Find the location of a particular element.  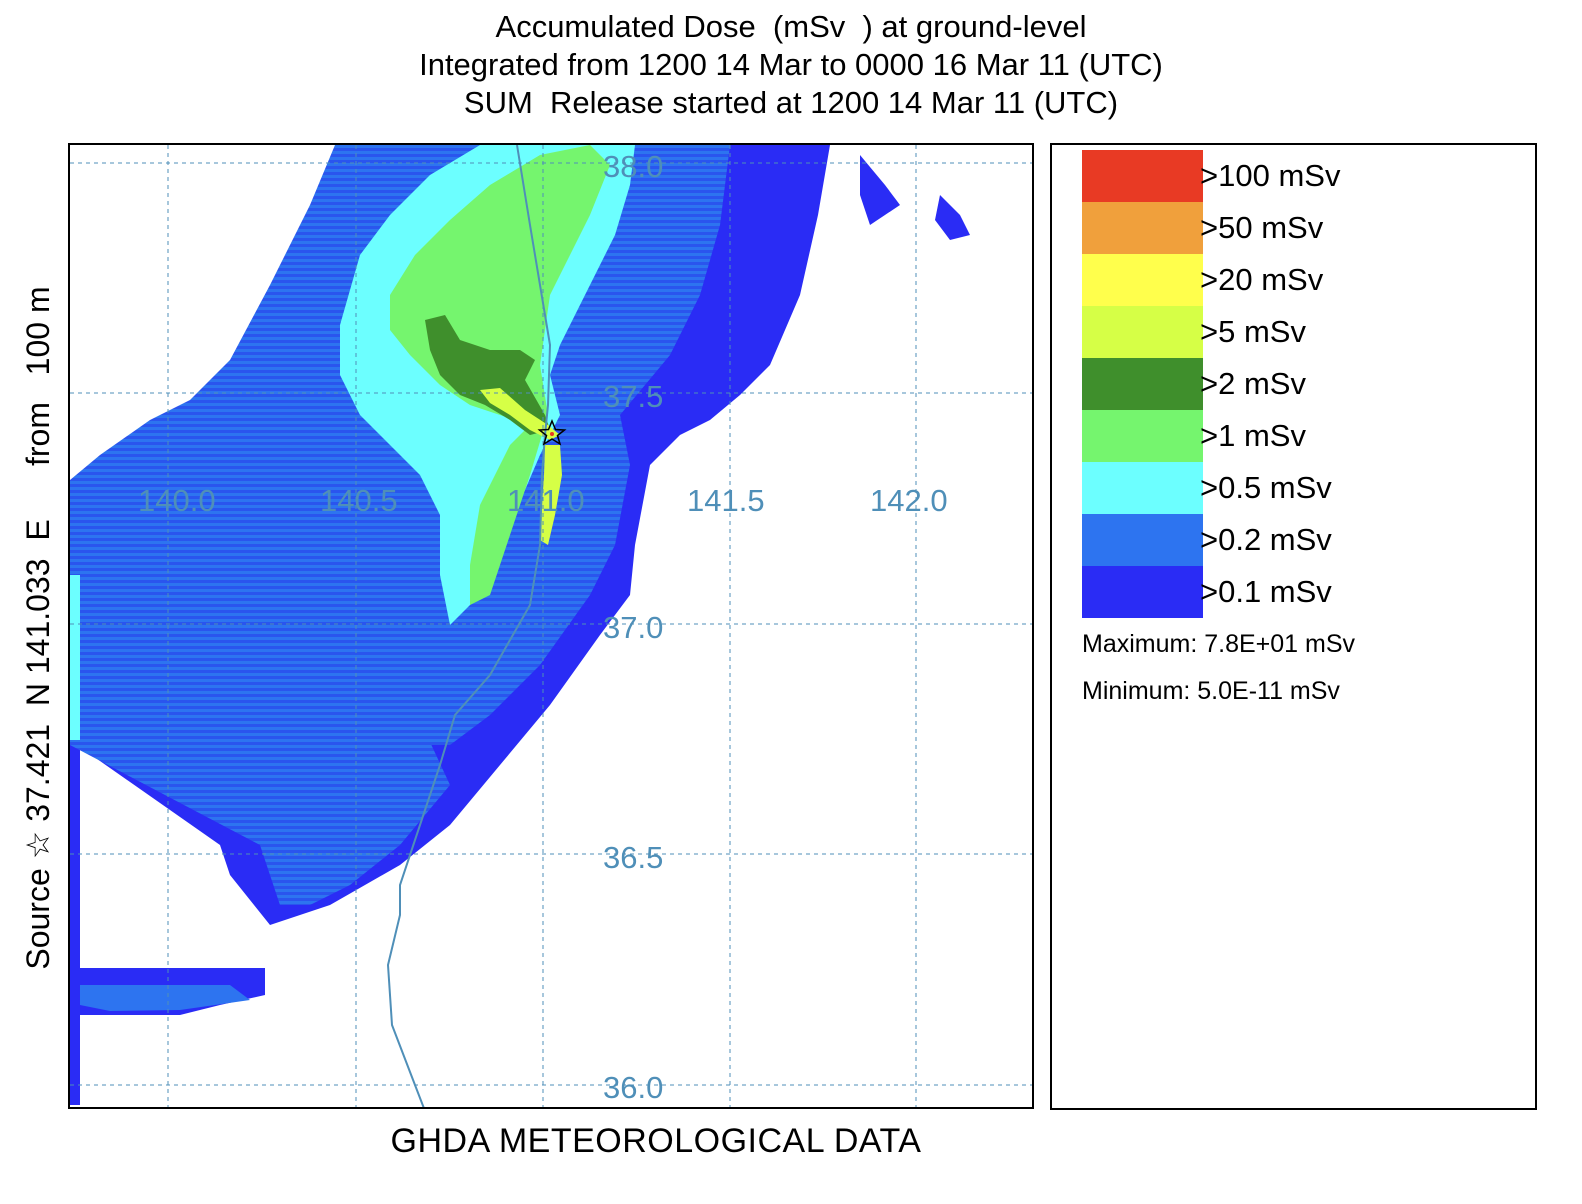

legend-item: >1 mSv is located at coordinates (1302, 436).